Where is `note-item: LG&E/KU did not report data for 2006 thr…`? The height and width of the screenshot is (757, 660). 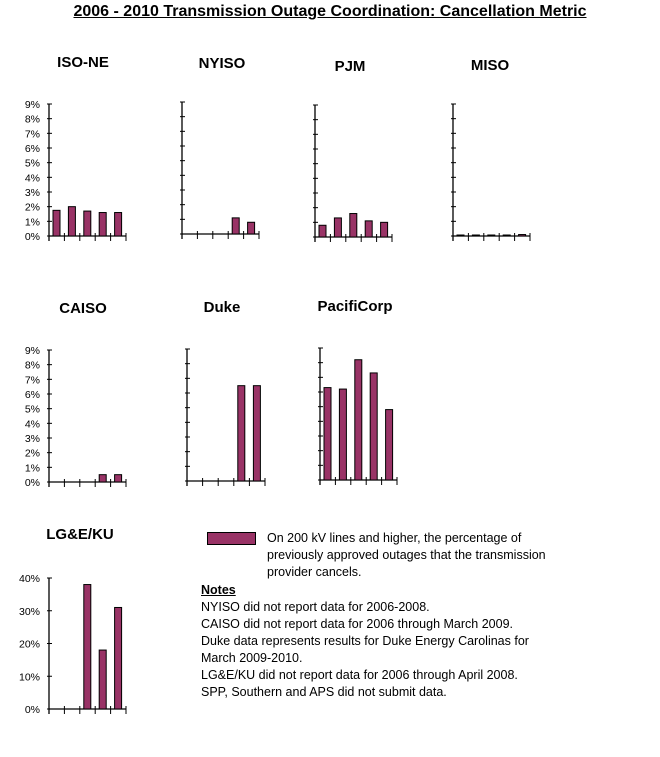
note-item: LG&E/KU did not report data for 2006 thr… is located at coordinates (359, 675).